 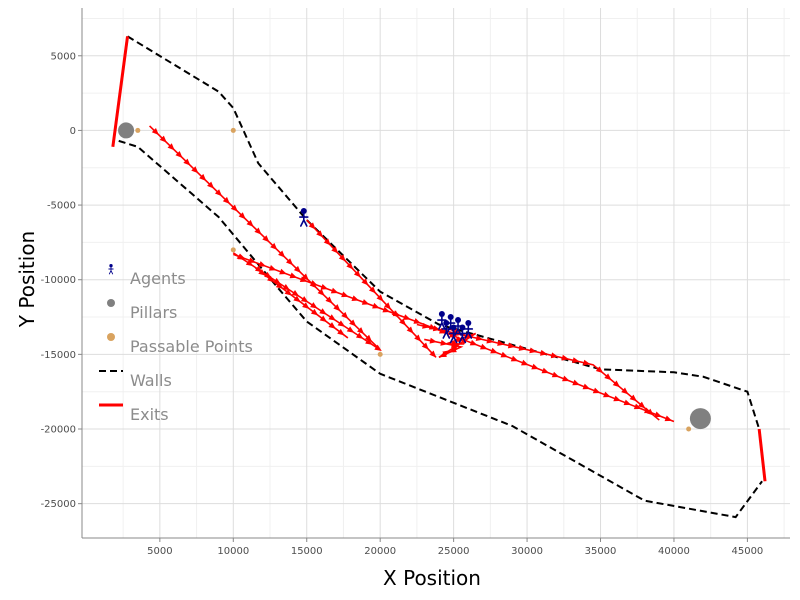 What do you see at coordinates (601, 551) in the screenshot?
I see `x-tick-label: 35000` at bounding box center [601, 551].